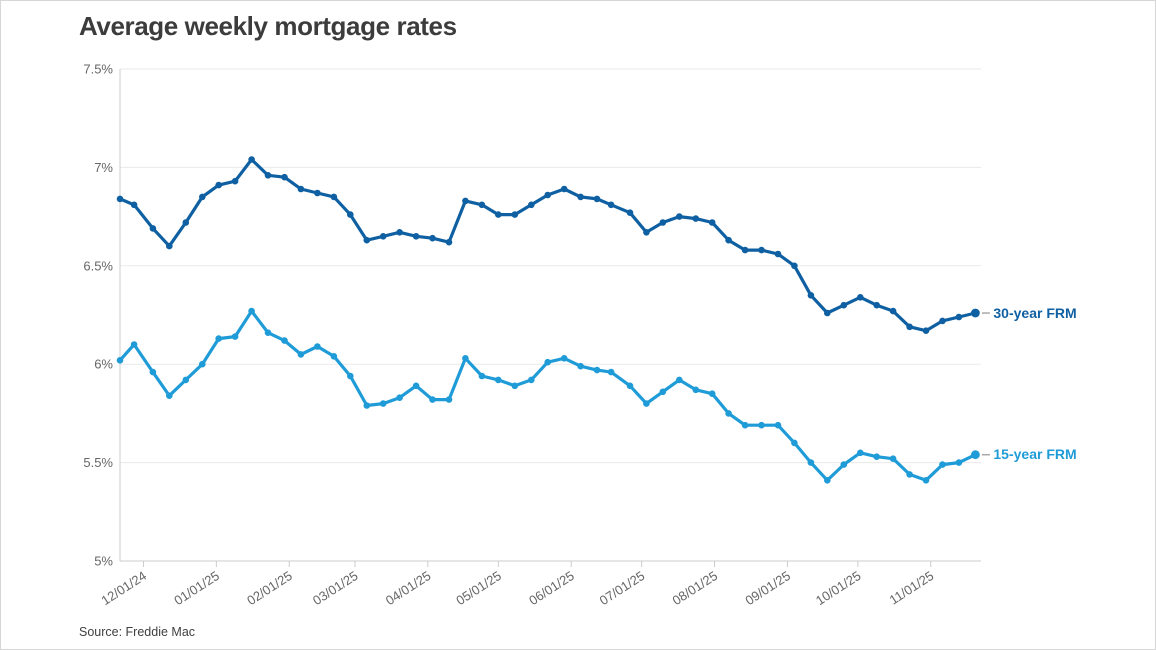 The height and width of the screenshot is (650, 1156). Describe the element at coordinates (103, 364) in the screenshot. I see `y-axis-label: 6%` at that location.